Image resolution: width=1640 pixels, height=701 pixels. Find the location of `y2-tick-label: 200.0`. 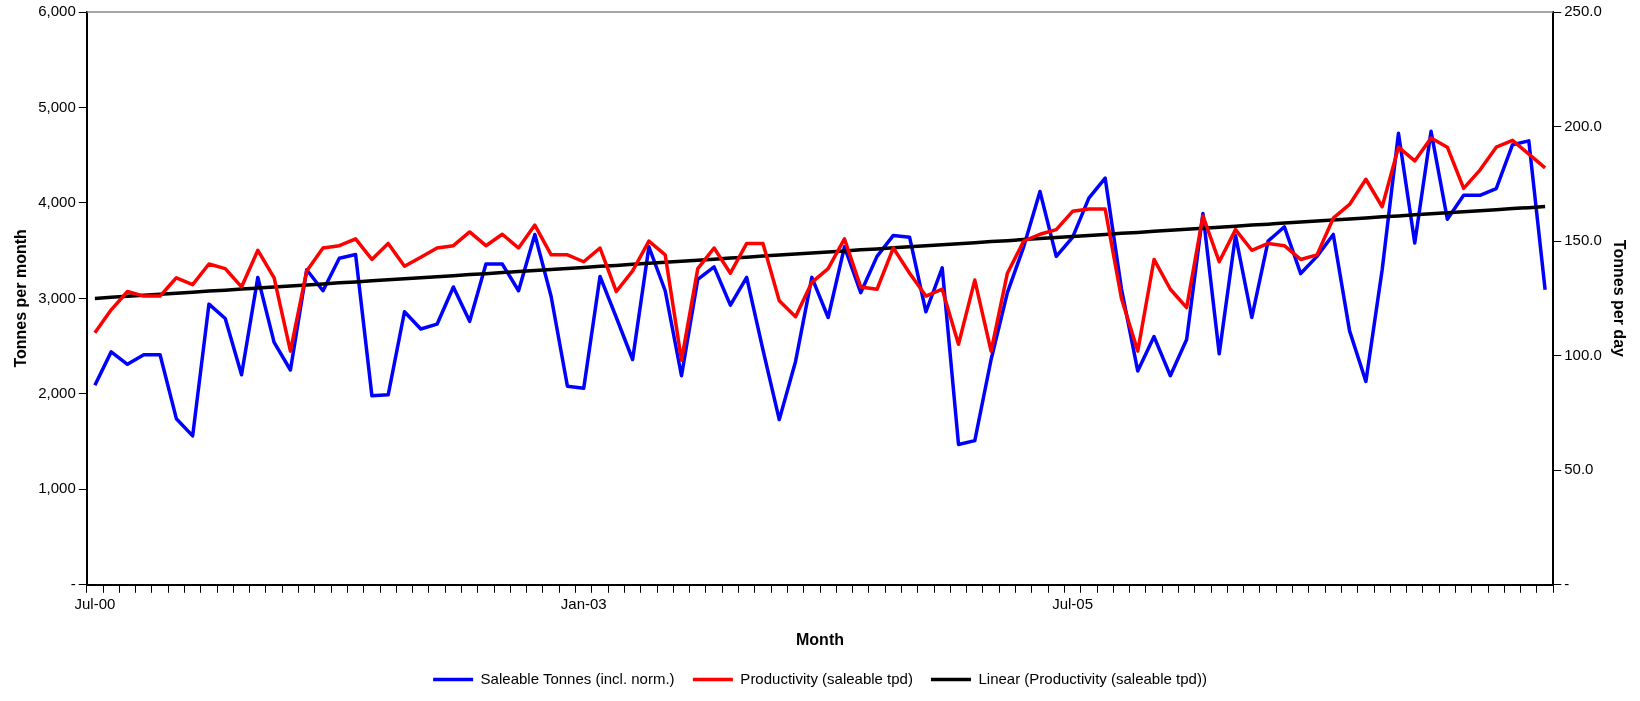

y2-tick-label: 200.0 is located at coordinates (1583, 125).